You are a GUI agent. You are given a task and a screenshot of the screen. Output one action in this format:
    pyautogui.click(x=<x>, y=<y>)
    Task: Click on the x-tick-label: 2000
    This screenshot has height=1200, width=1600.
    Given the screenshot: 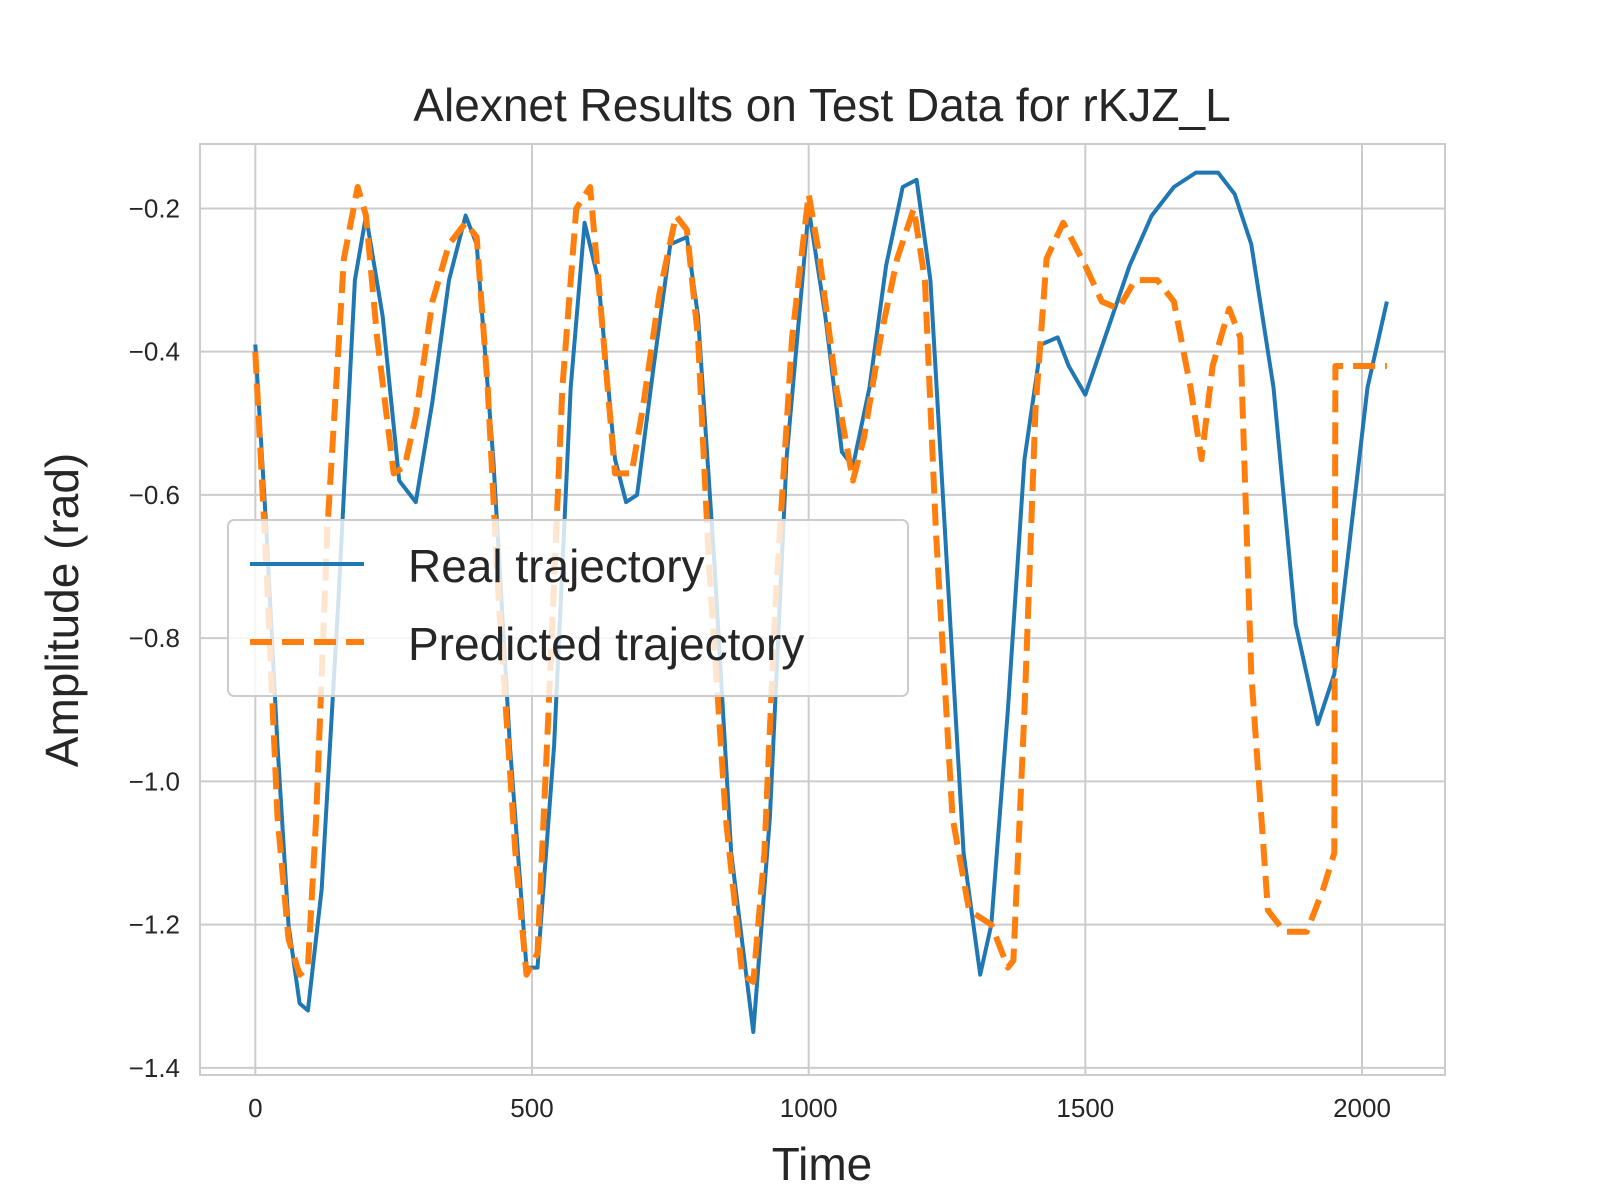 What is the action you would take?
    pyautogui.click(x=1362, y=1108)
    